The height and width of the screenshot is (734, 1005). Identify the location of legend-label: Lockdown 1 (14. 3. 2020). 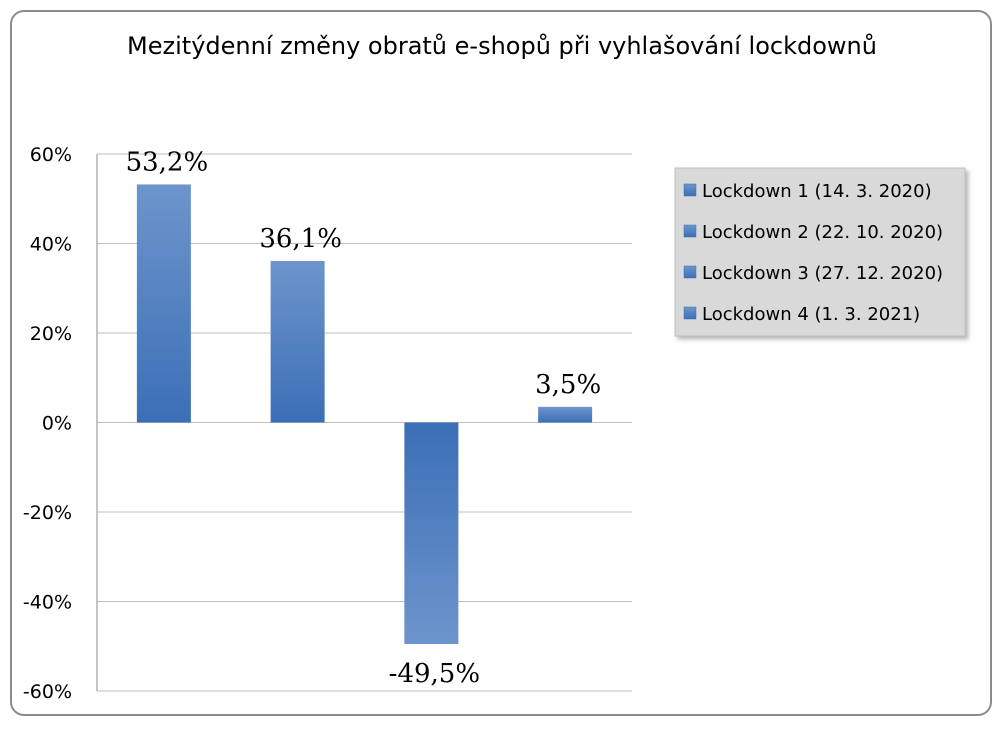
(817, 191).